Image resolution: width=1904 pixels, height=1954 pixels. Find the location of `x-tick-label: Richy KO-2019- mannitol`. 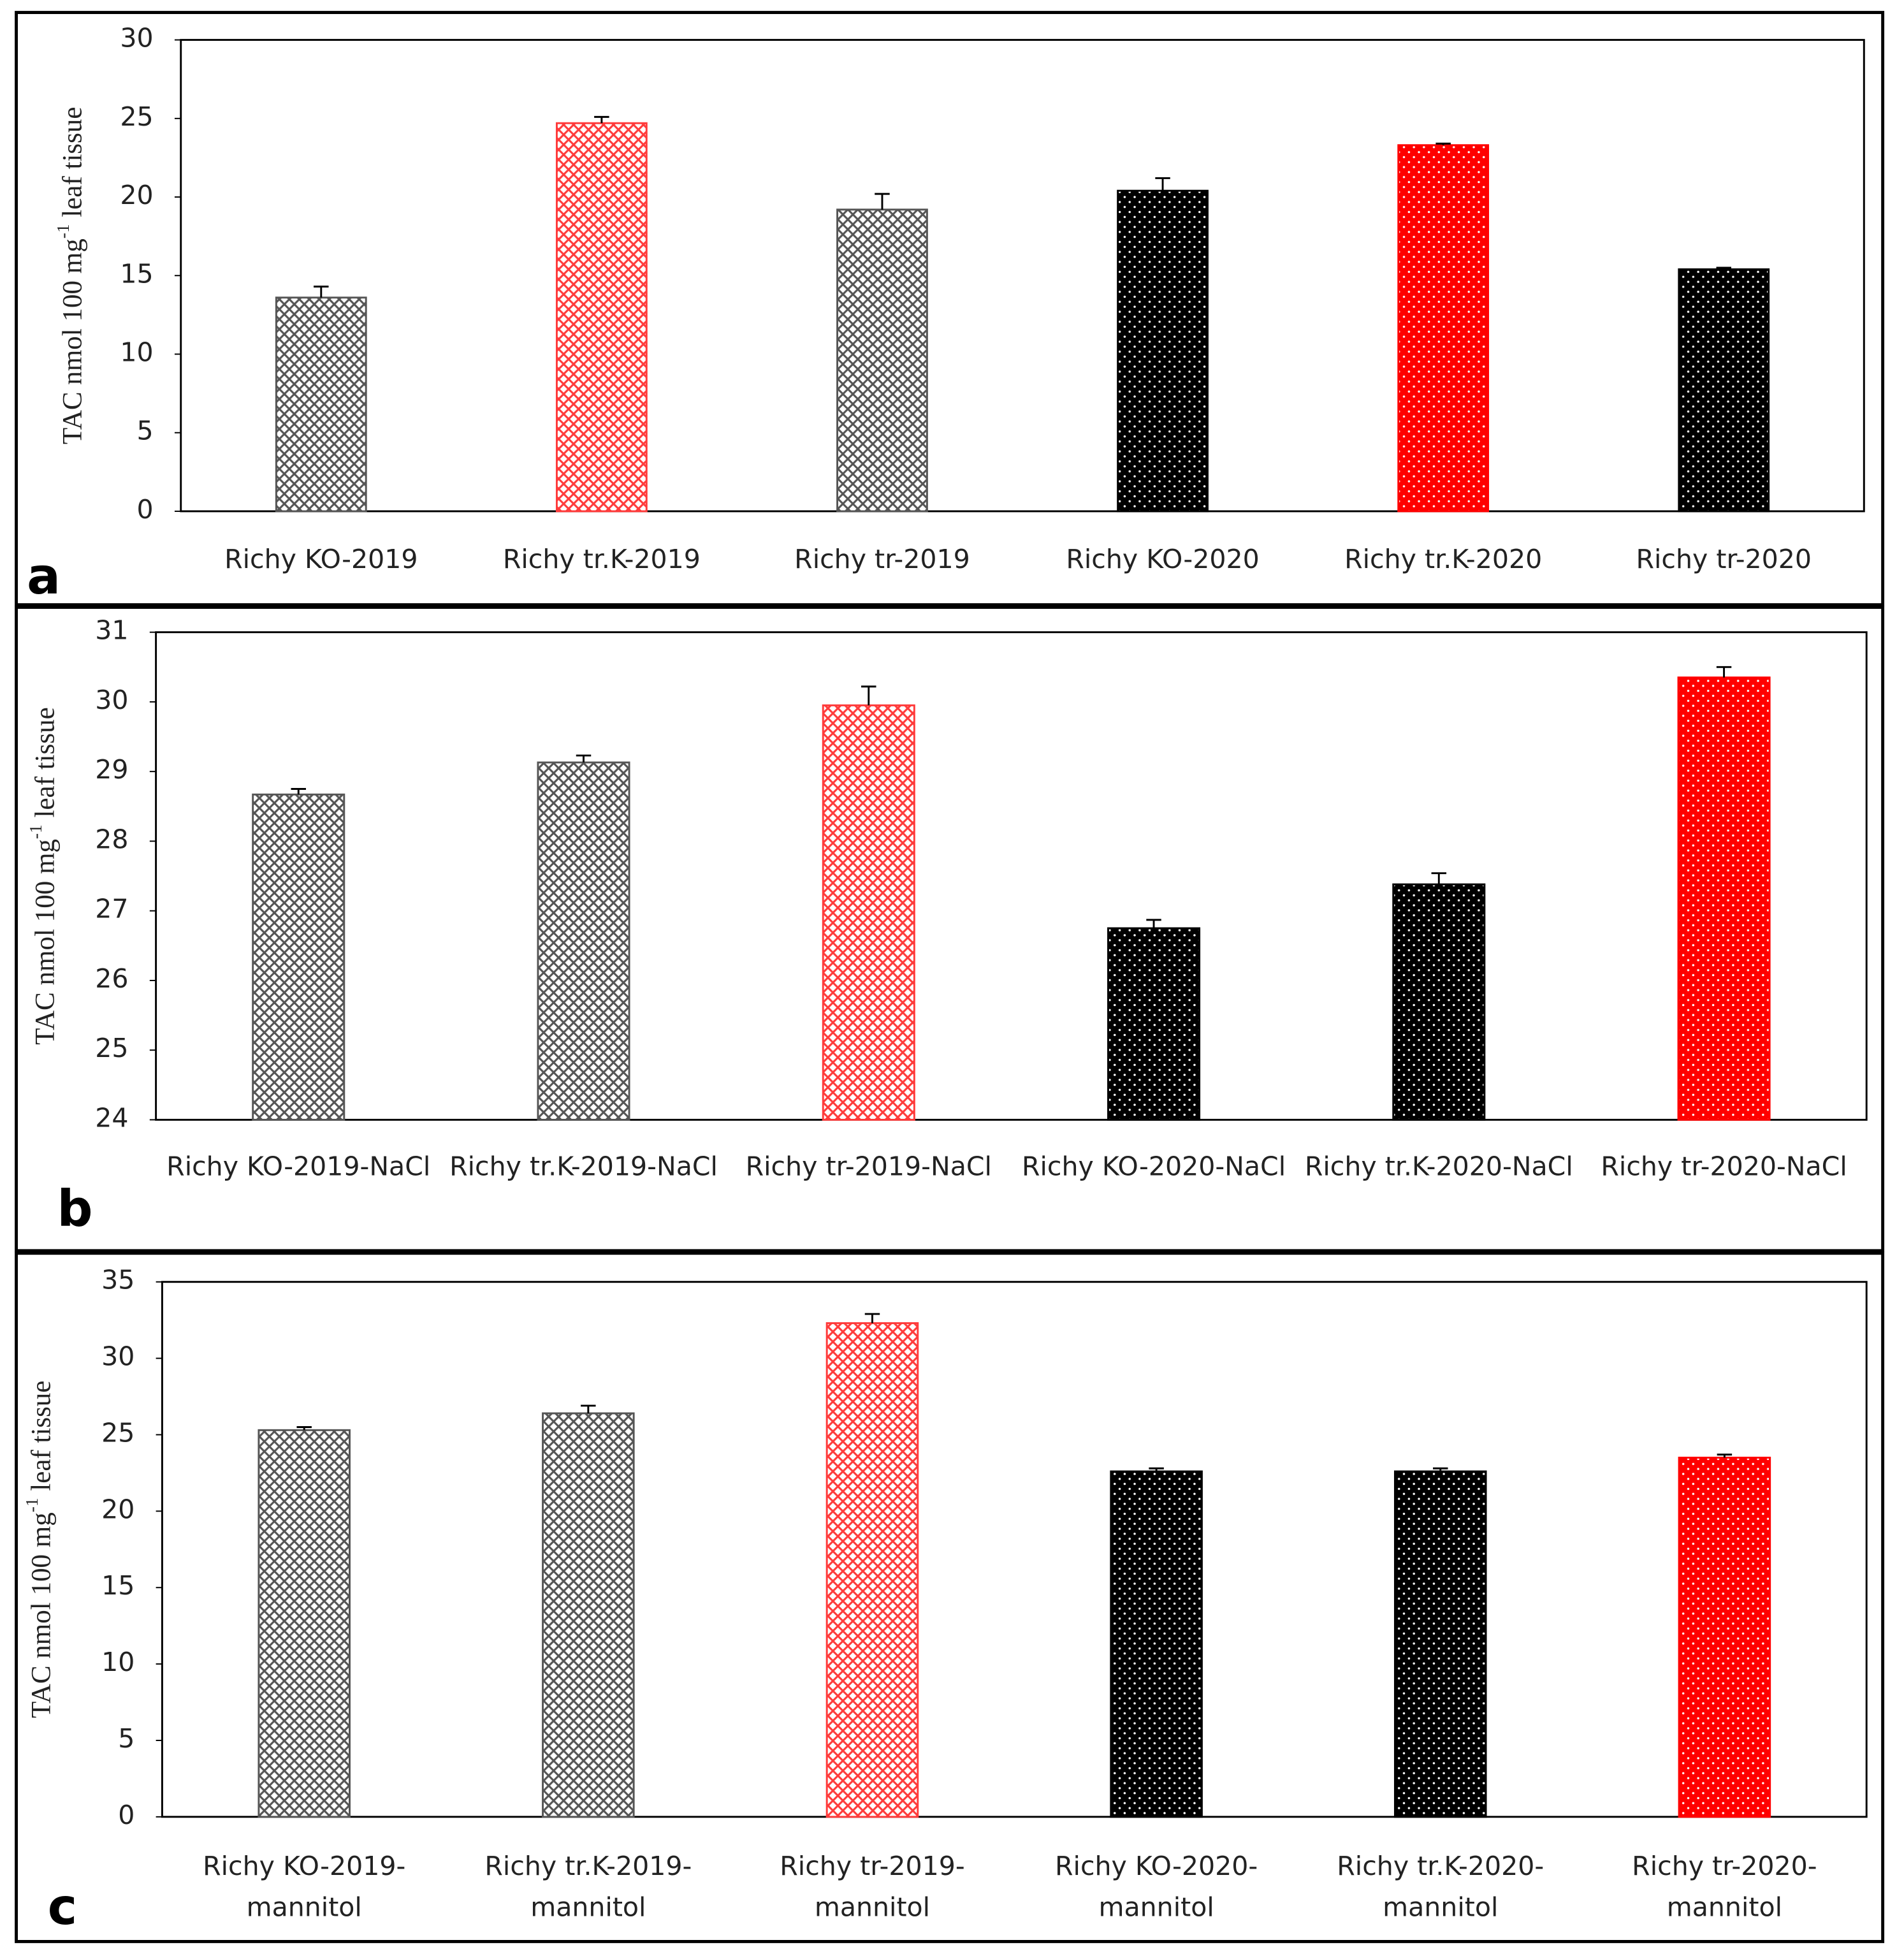

x-tick-label: Richy KO-2019- mannitol is located at coordinates (304, 1887).